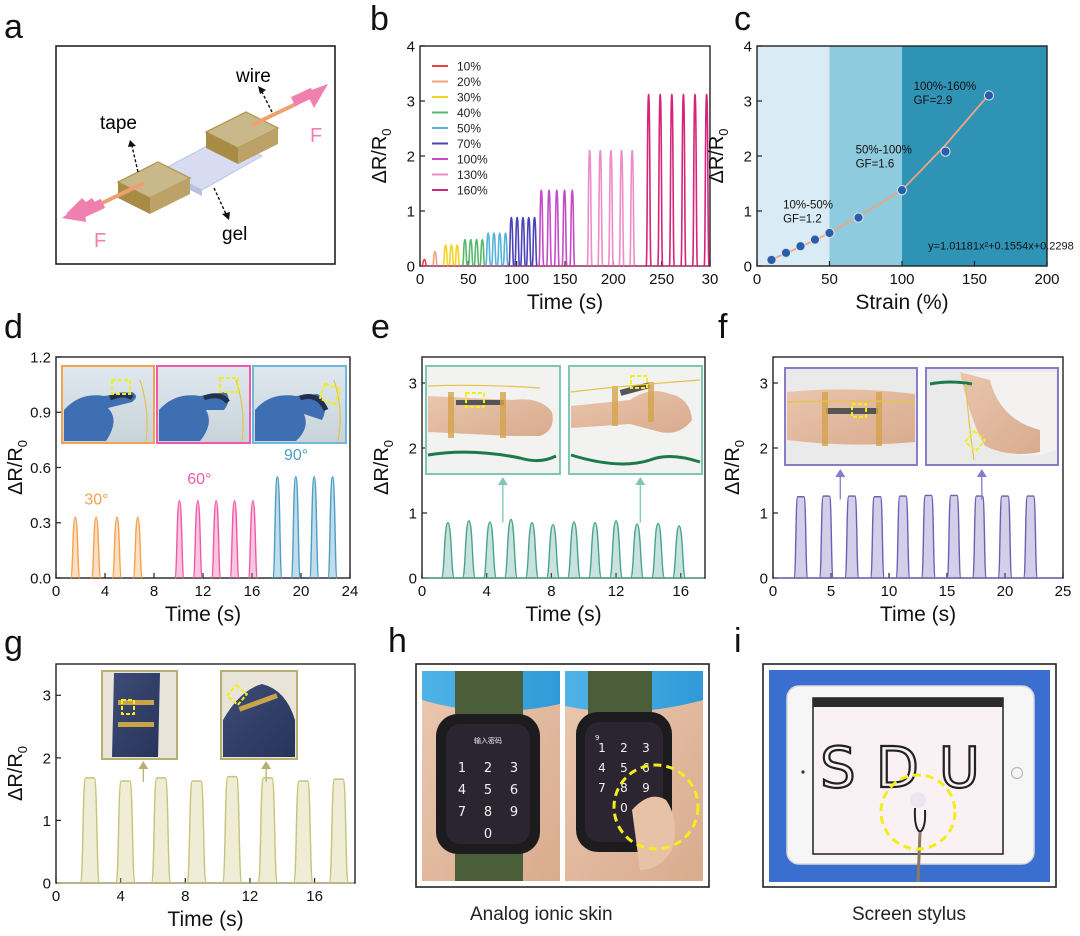 The image size is (1080, 936). What do you see at coordinates (47, 758) in the screenshot?
I see `y-tick-label-g: 2` at bounding box center [47, 758].